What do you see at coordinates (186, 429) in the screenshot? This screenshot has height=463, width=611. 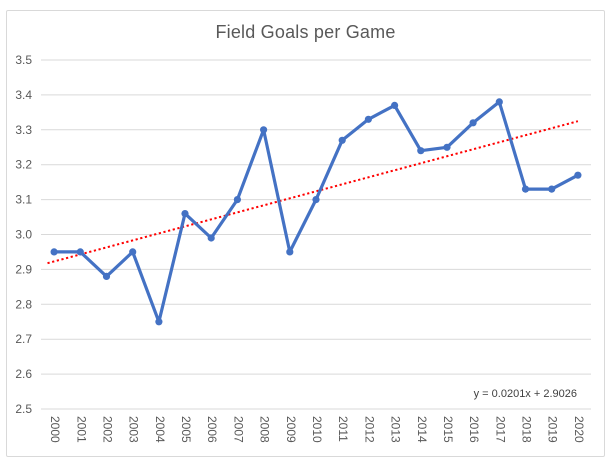 I see `x-tick-label: 2005` at bounding box center [186, 429].